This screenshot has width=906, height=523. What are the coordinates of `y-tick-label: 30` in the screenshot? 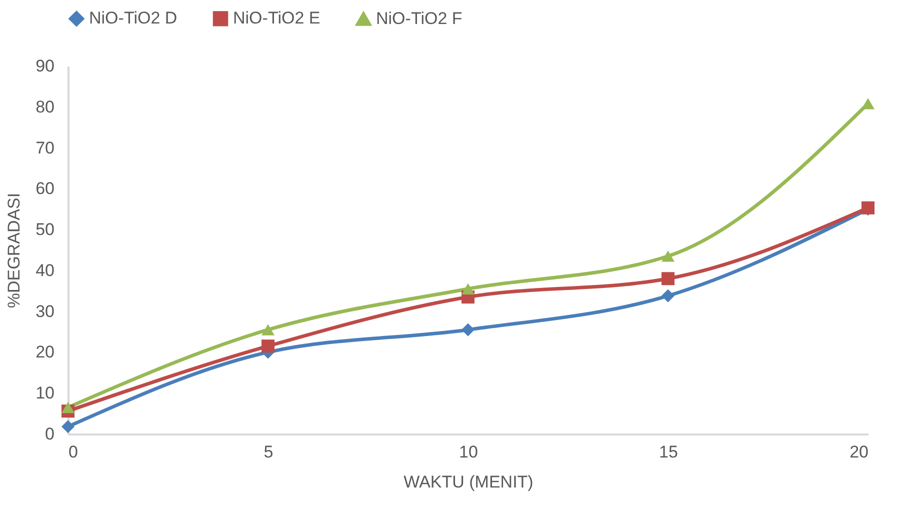 It's located at (45, 311).